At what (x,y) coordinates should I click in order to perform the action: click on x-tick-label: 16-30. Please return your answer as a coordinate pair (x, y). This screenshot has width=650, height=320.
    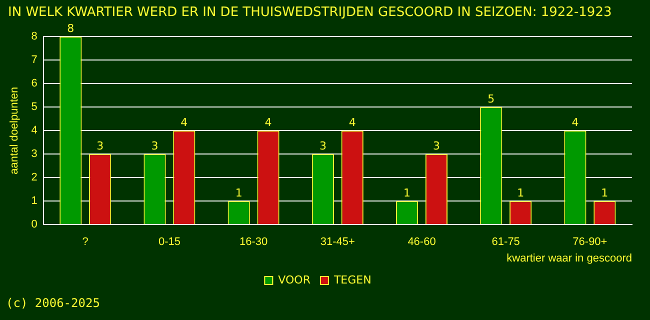
    Looking at the image, I should click on (253, 242).